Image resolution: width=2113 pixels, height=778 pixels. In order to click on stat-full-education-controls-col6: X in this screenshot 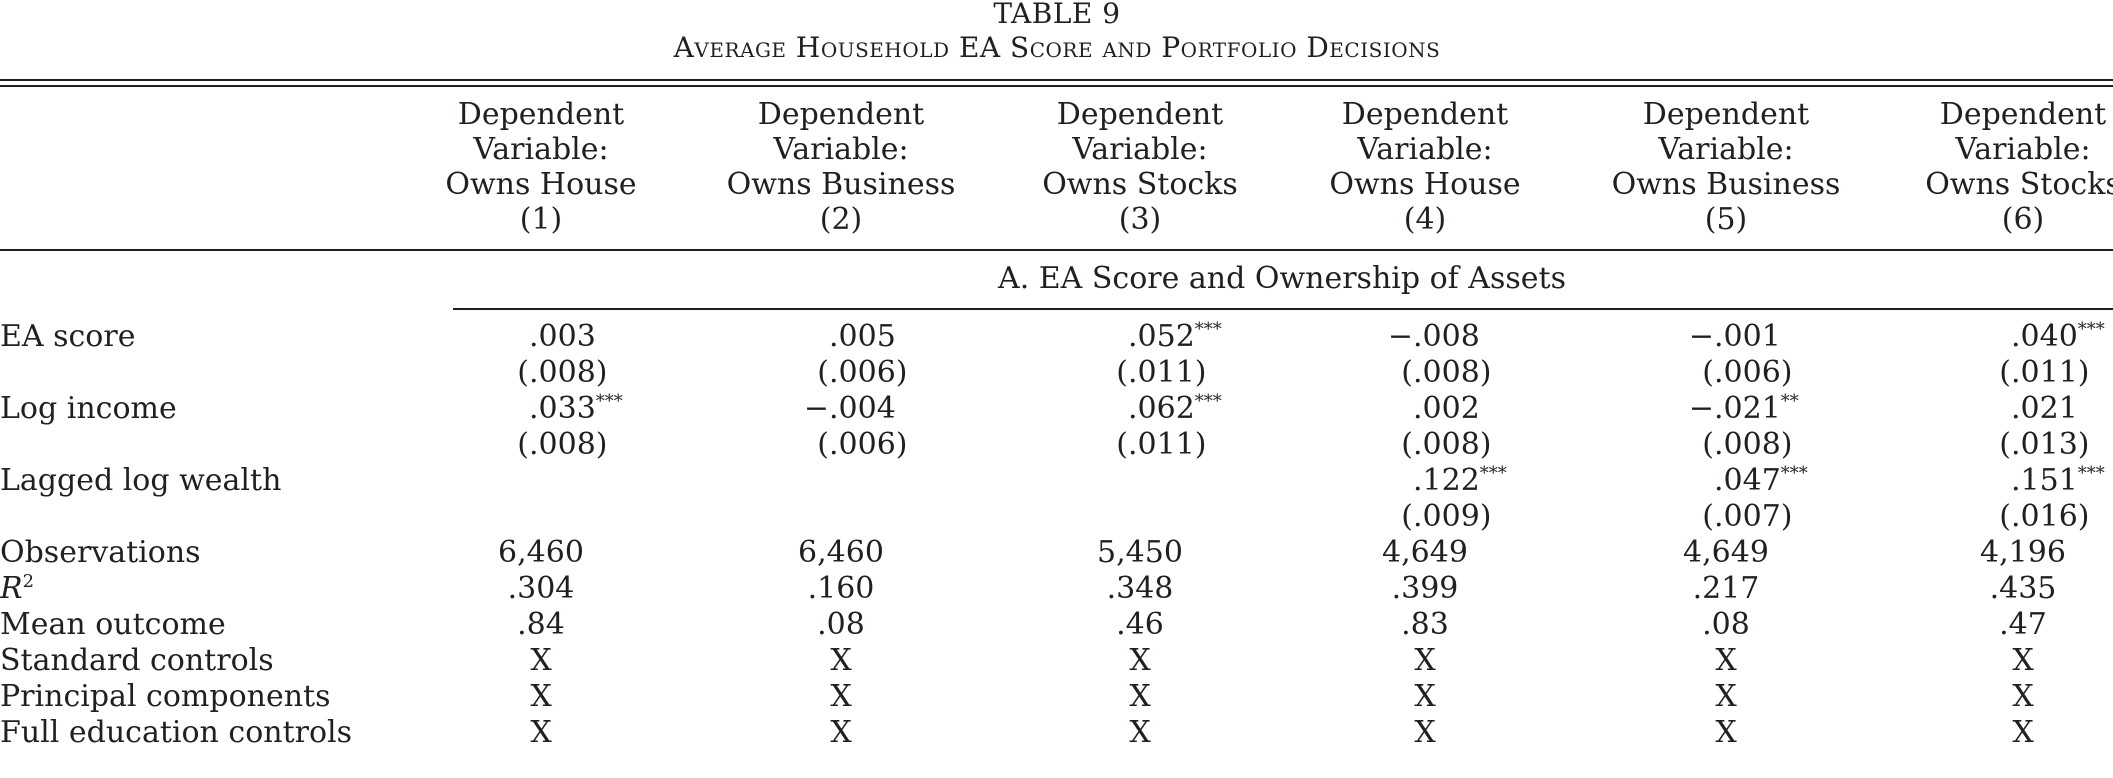, I will do `click(2023, 732)`.